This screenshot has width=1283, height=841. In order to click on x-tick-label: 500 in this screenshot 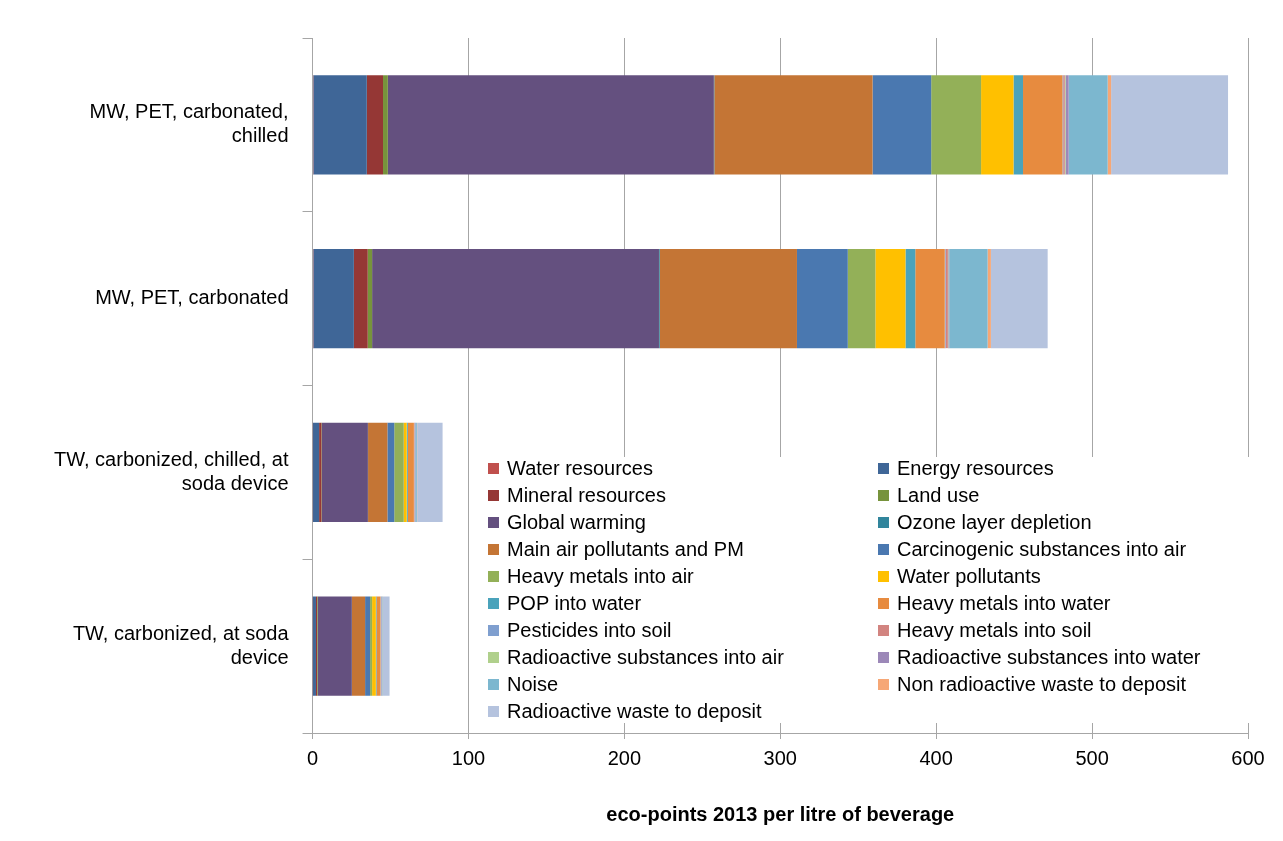, I will do `click(1092, 757)`.